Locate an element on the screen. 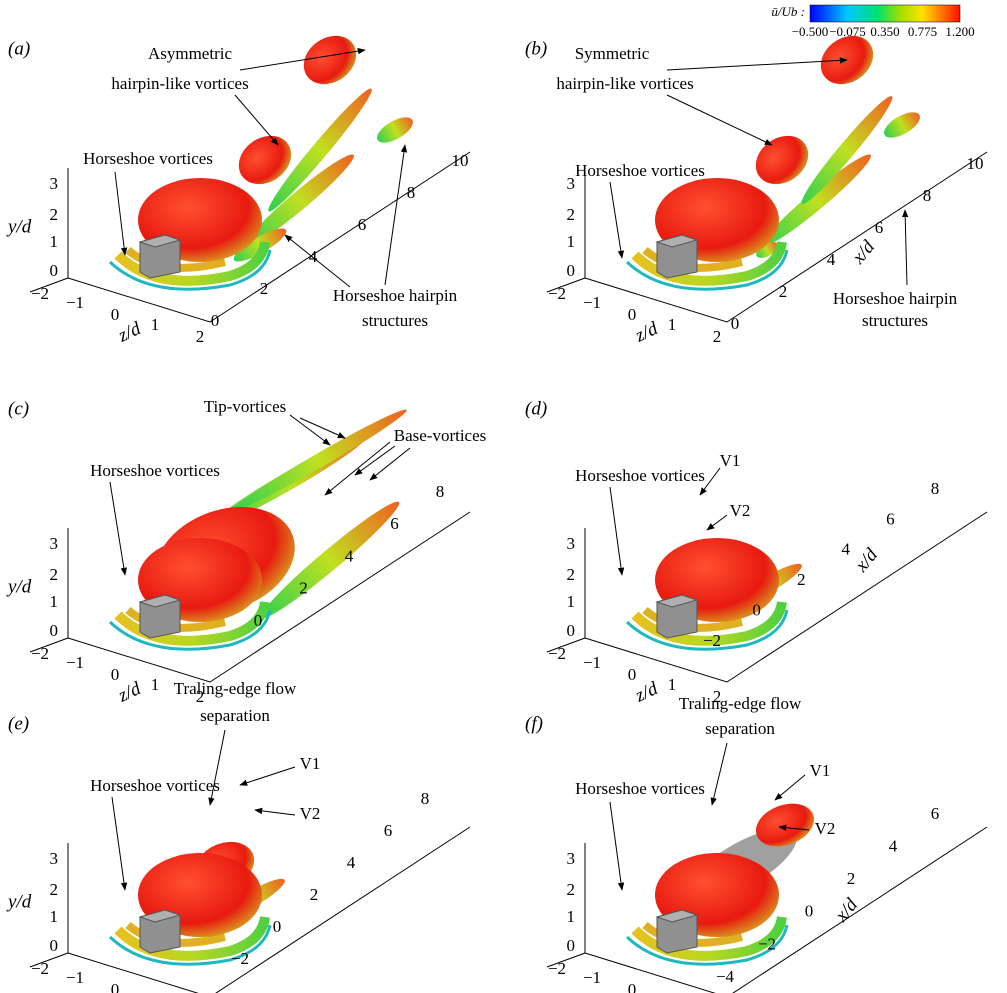 Image resolution: width=1007 pixels, height=993 pixels. x-tick-label: 8 is located at coordinates (425, 798).